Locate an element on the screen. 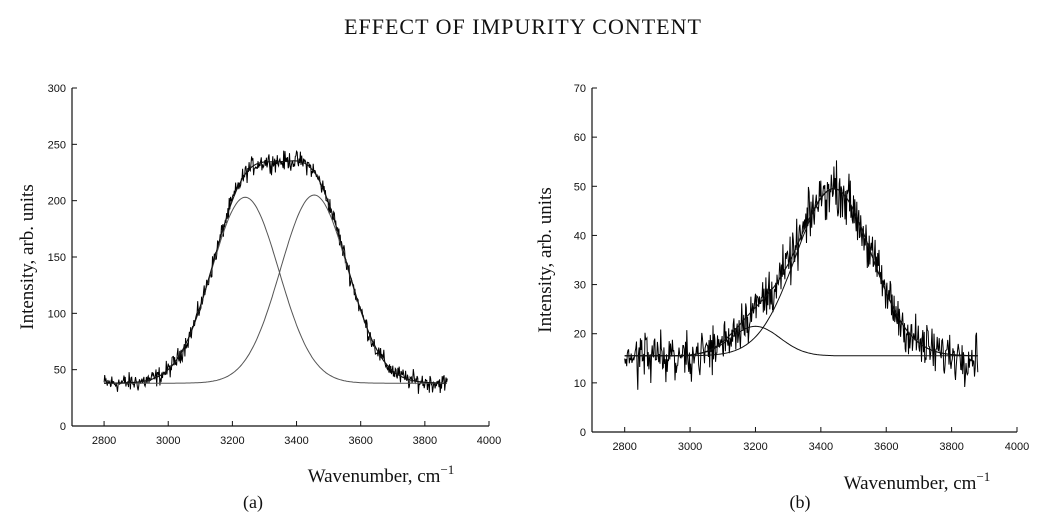 The width and height of the screenshot is (1046, 516). y-tick-label: 250 is located at coordinates (57, 145).